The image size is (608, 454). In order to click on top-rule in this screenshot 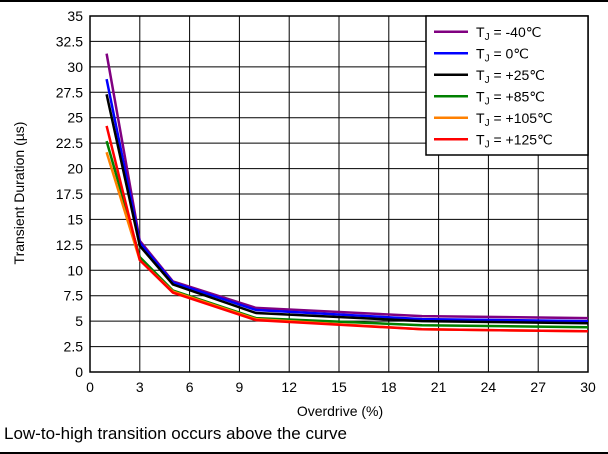, I will do `click(304, 1)`.